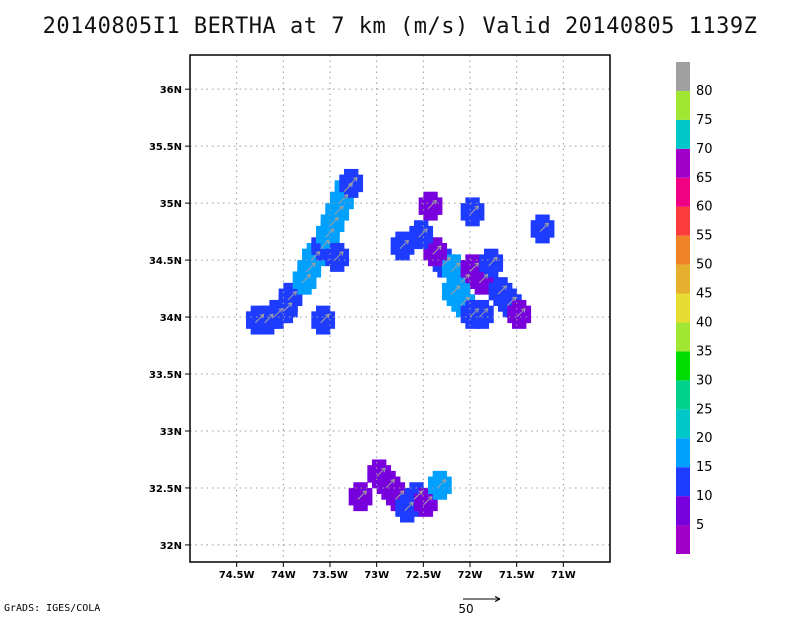 Image resolution: width=800 pixels, height=618 pixels. What do you see at coordinates (171, 204) in the screenshot?
I see `lat-tick-label: 35N` at bounding box center [171, 204].